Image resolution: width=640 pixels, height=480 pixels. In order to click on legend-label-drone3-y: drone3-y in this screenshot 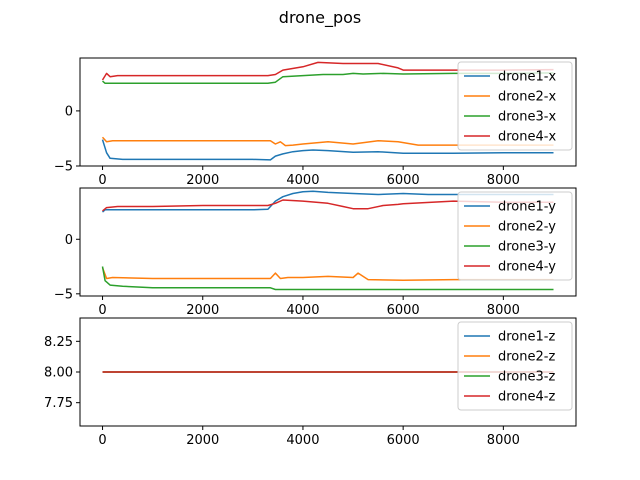, I will do `click(527, 247)`.